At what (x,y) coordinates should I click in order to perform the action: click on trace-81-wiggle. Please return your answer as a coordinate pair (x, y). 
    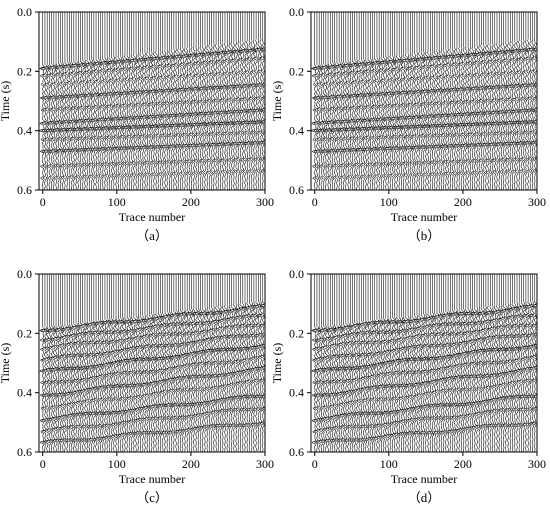
    Looking at the image, I should click on (102, 124).